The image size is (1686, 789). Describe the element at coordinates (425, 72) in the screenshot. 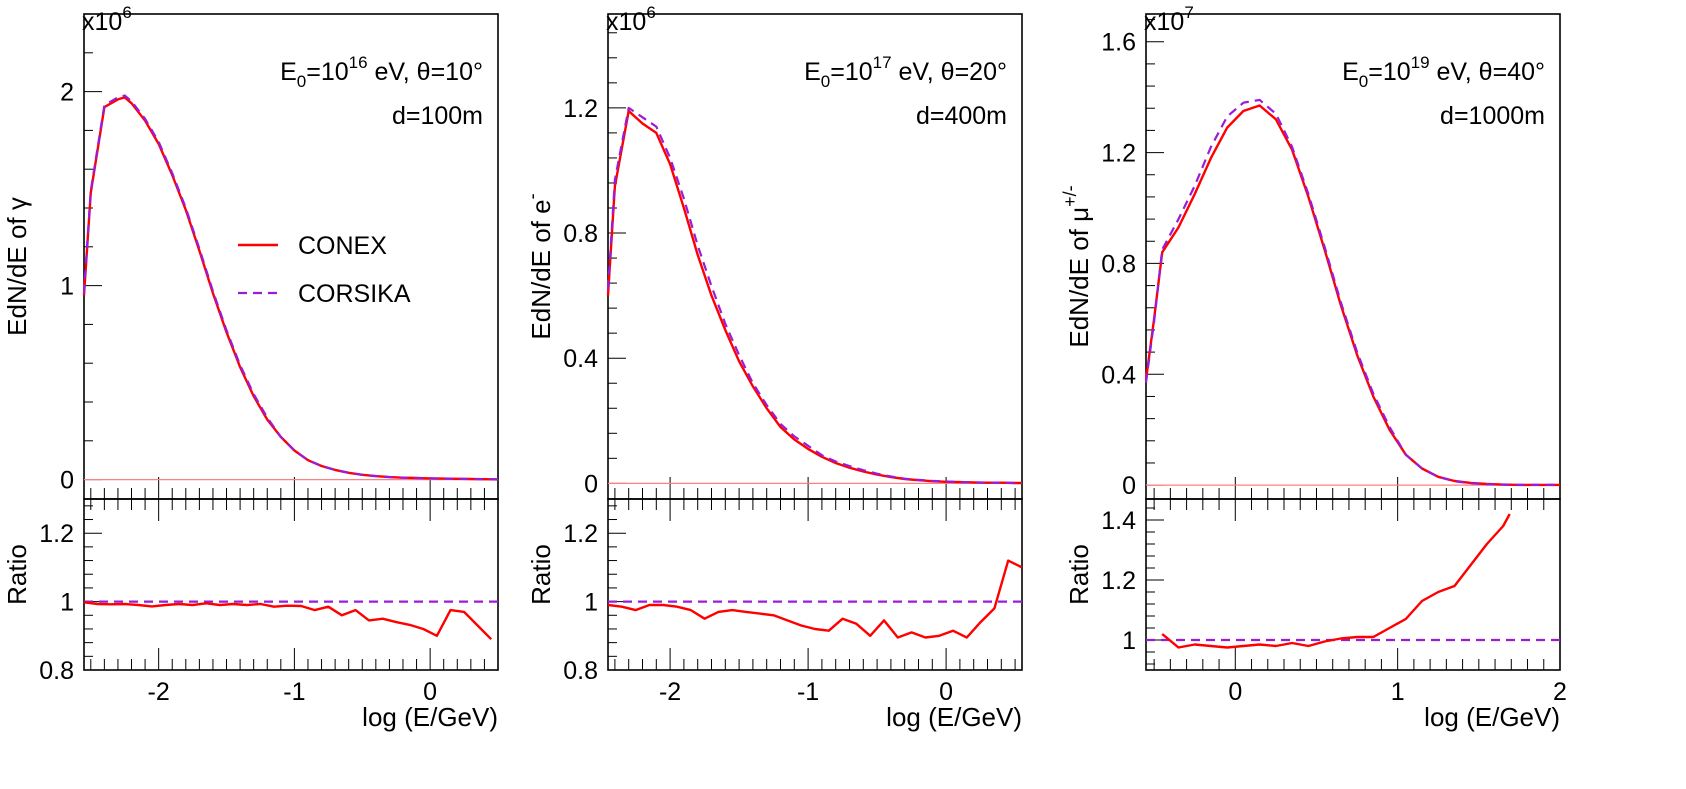

I see `annotation-rest: eV, θ=10°` at that location.